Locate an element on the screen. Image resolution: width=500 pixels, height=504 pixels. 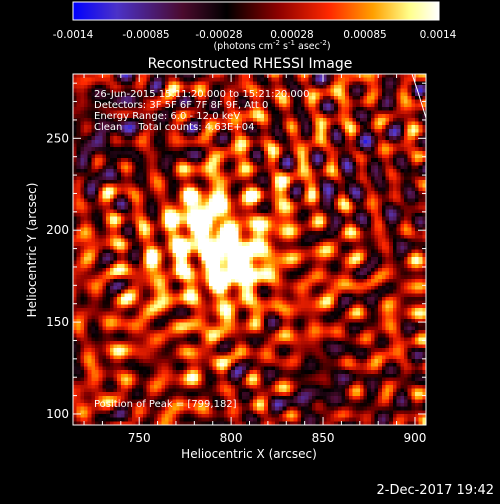
colorbar-tick: -0.00085 is located at coordinates (145, 35).